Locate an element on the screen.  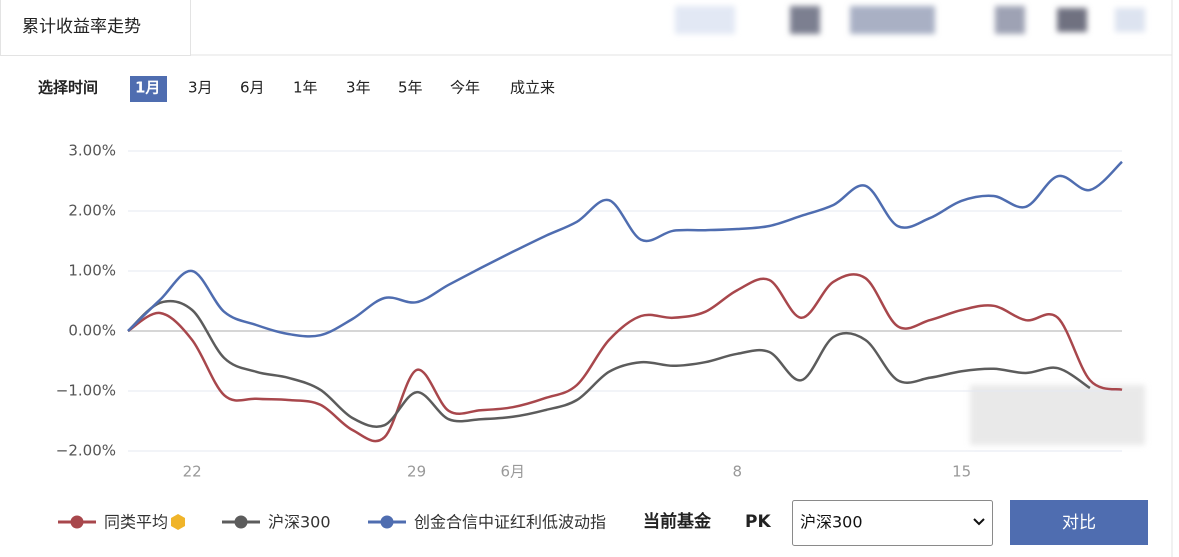
time-option: 今年 is located at coordinates (465, 88).